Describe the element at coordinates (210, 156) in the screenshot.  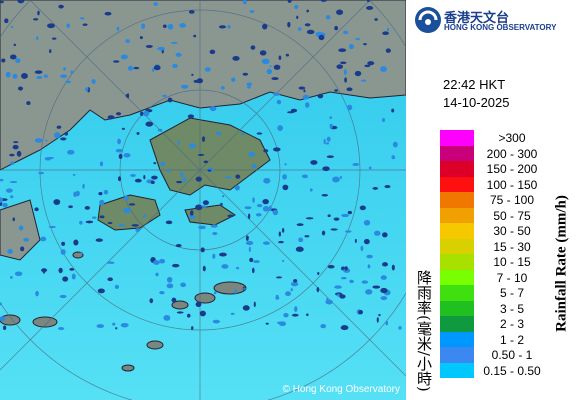
I see `new-territories` at that location.